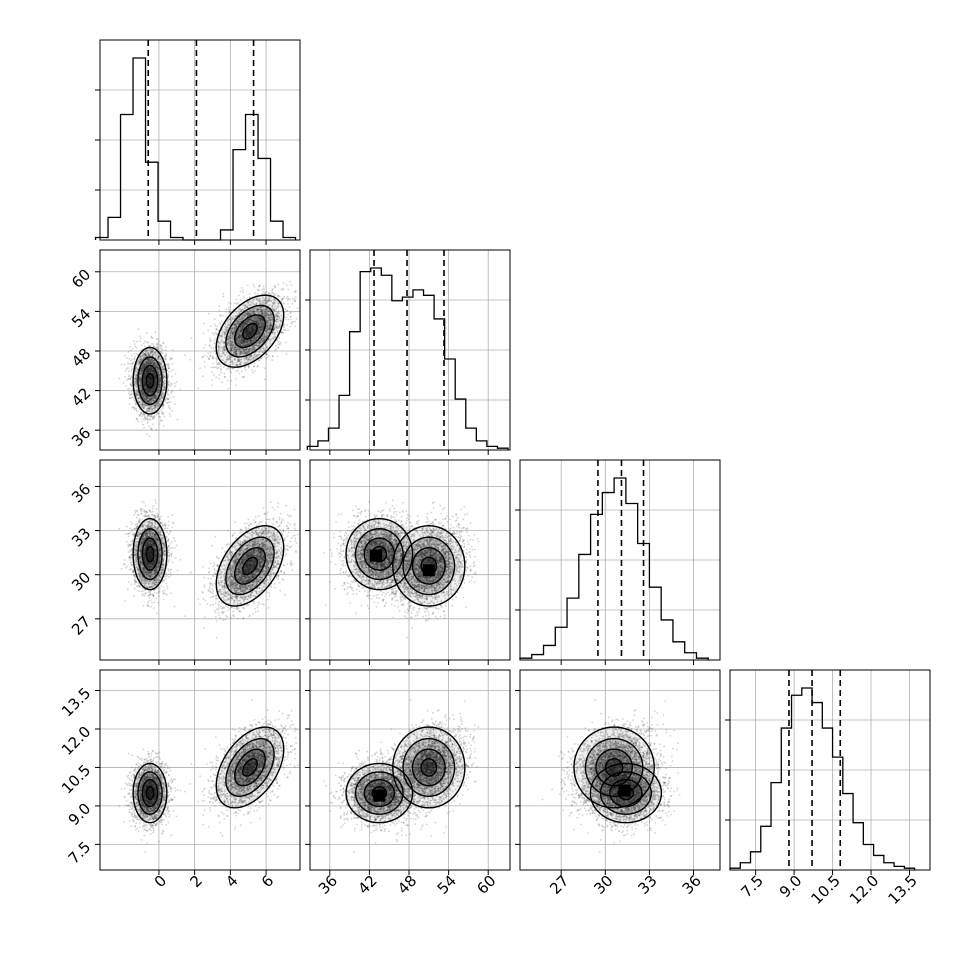 The width and height of the screenshot is (970, 970). What do you see at coordinates (828, 770) in the screenshot?
I see `hist-panel-p3` at bounding box center [828, 770].